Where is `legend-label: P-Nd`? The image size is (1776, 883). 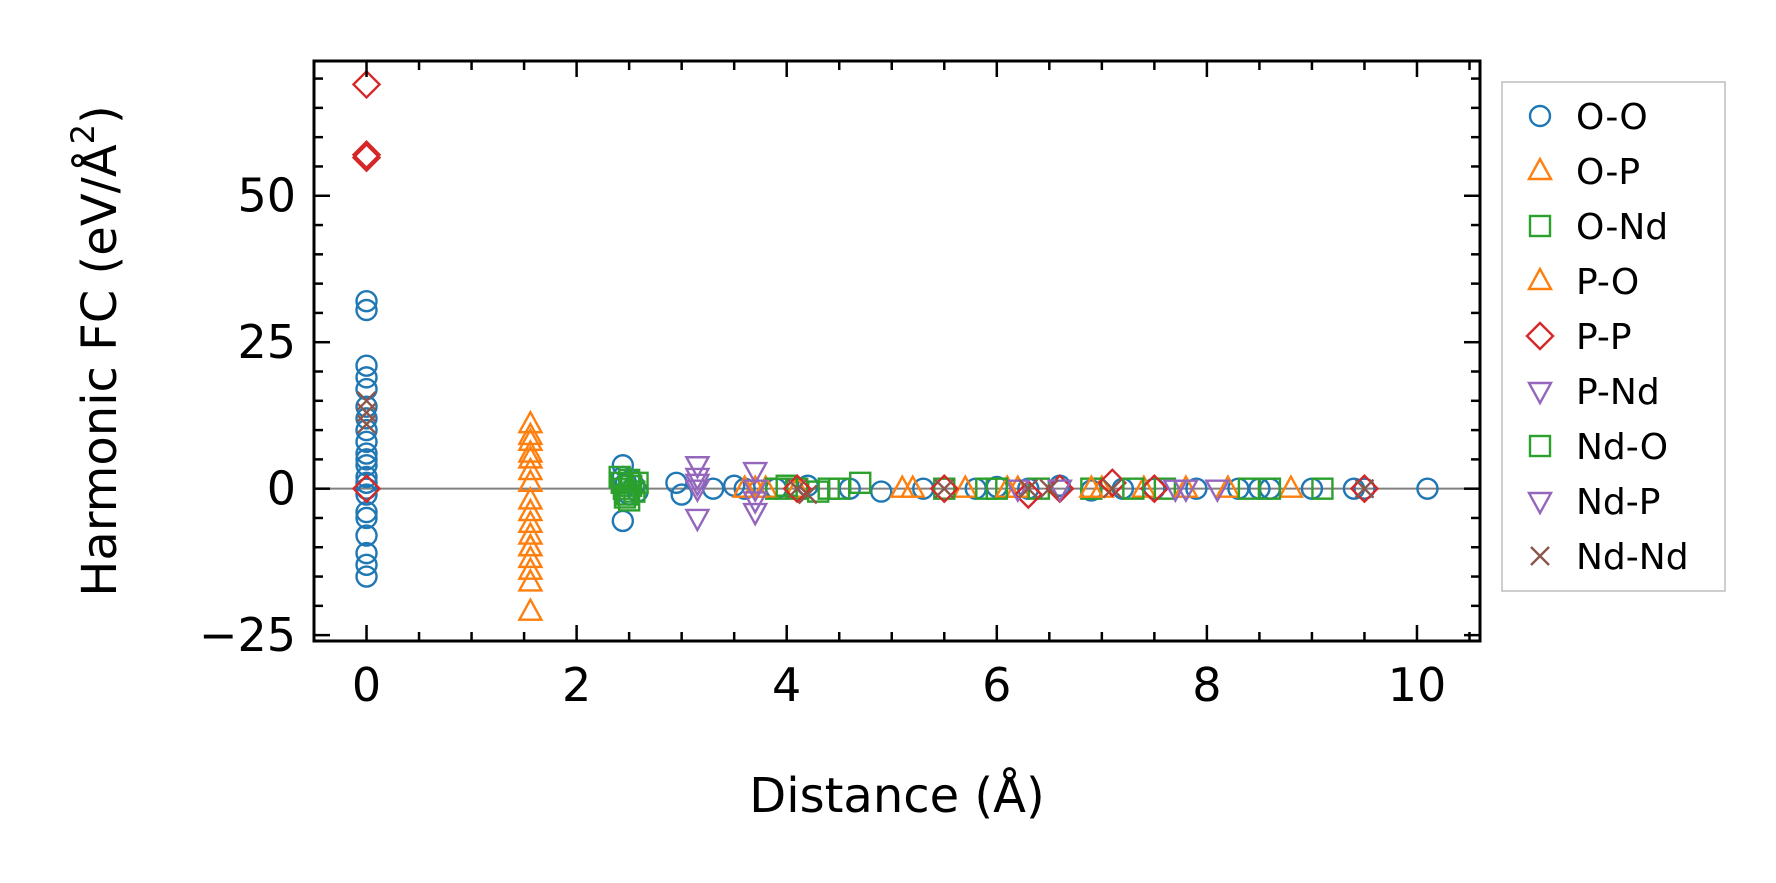 legend-label: P-Nd is located at coordinates (1618, 392).